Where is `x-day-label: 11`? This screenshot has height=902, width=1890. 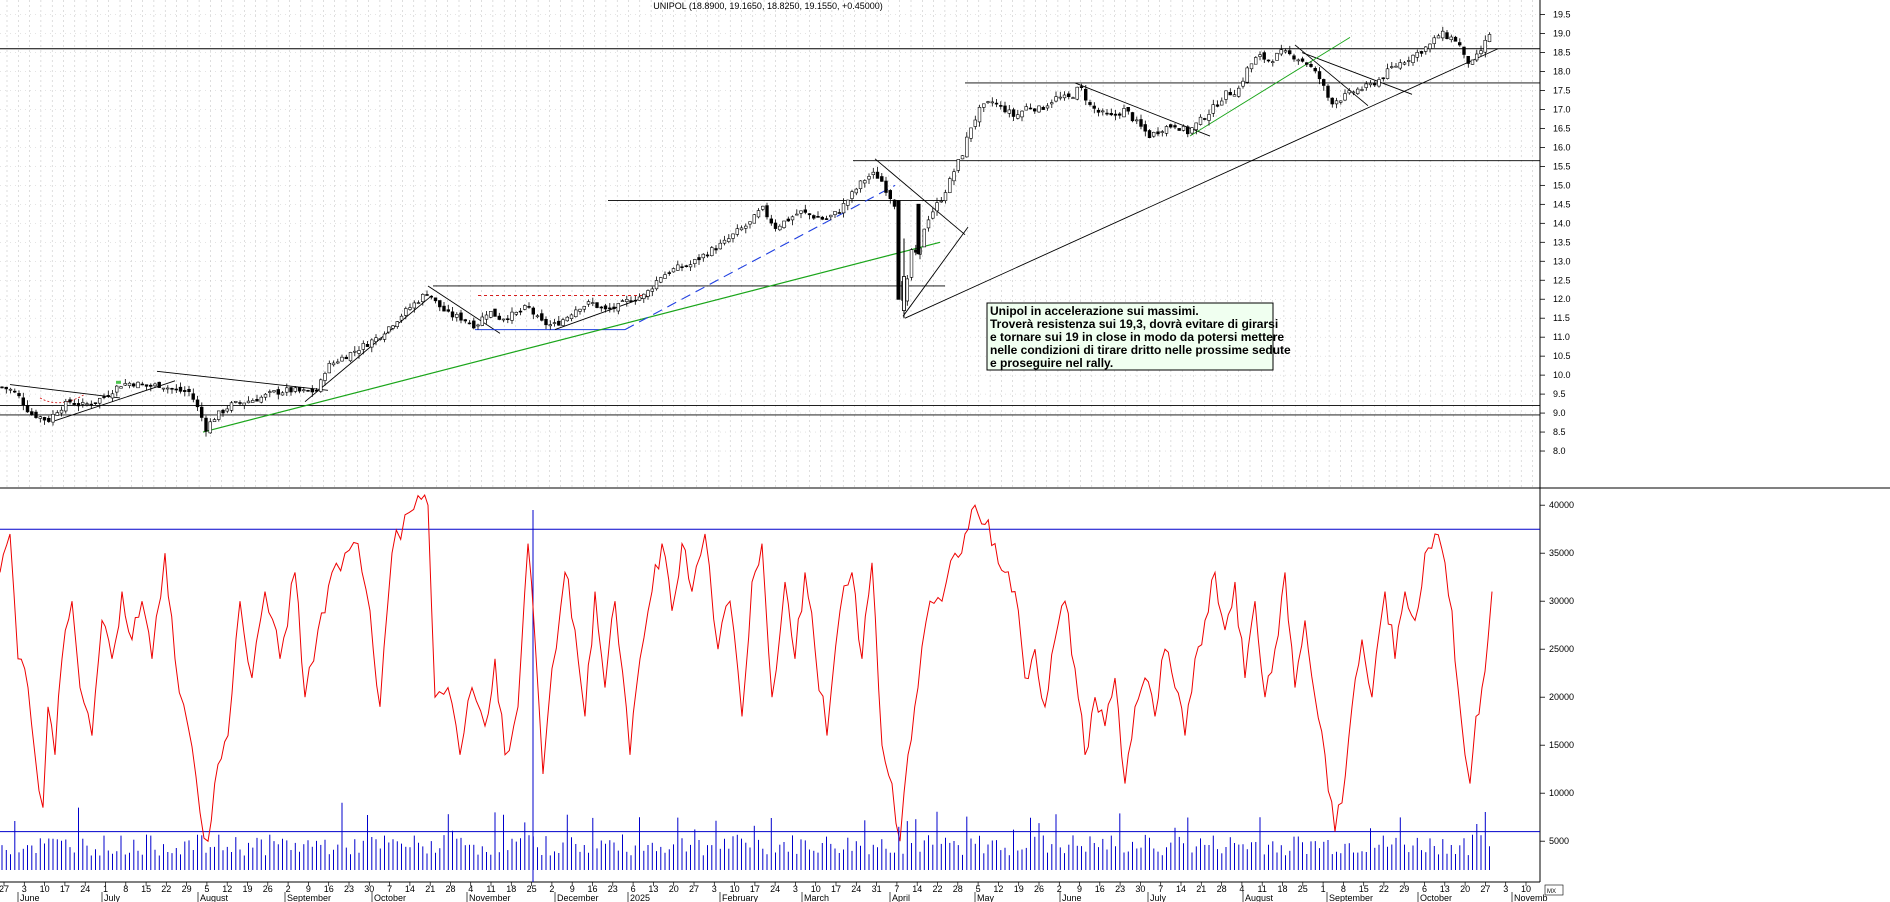 x-day-label: 11 is located at coordinates (1262, 889).